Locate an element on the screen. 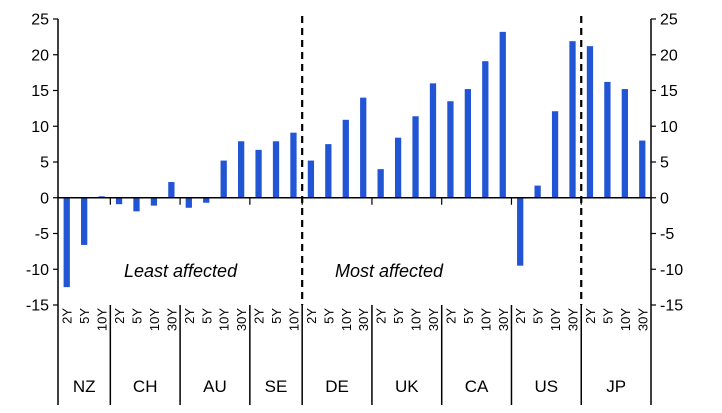 The height and width of the screenshot is (413, 722). bar-uk-30y is located at coordinates (433, 140).